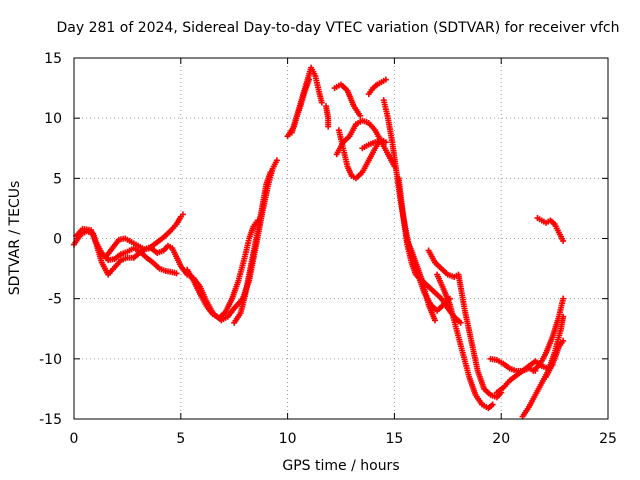  What do you see at coordinates (300, 106) in the screenshot?
I see `series-trace-g` at bounding box center [300, 106].